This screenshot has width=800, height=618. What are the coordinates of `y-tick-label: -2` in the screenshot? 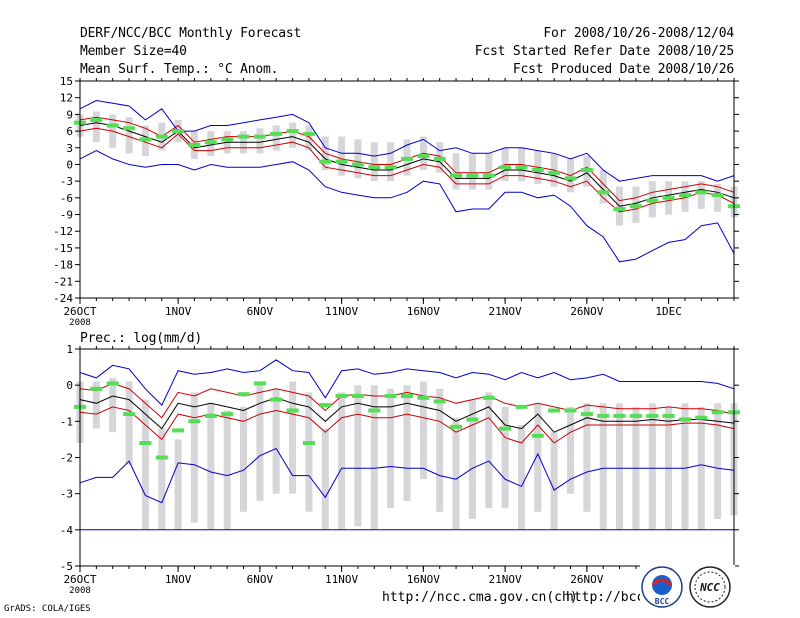 It's located at (66, 458).